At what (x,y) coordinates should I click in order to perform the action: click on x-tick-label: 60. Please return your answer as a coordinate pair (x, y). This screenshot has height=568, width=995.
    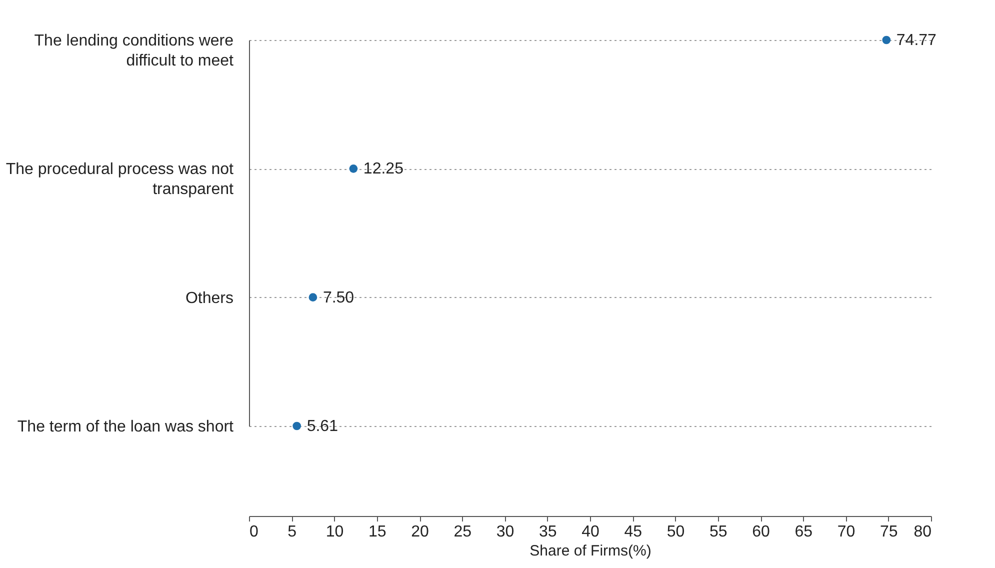
    Looking at the image, I should click on (761, 532).